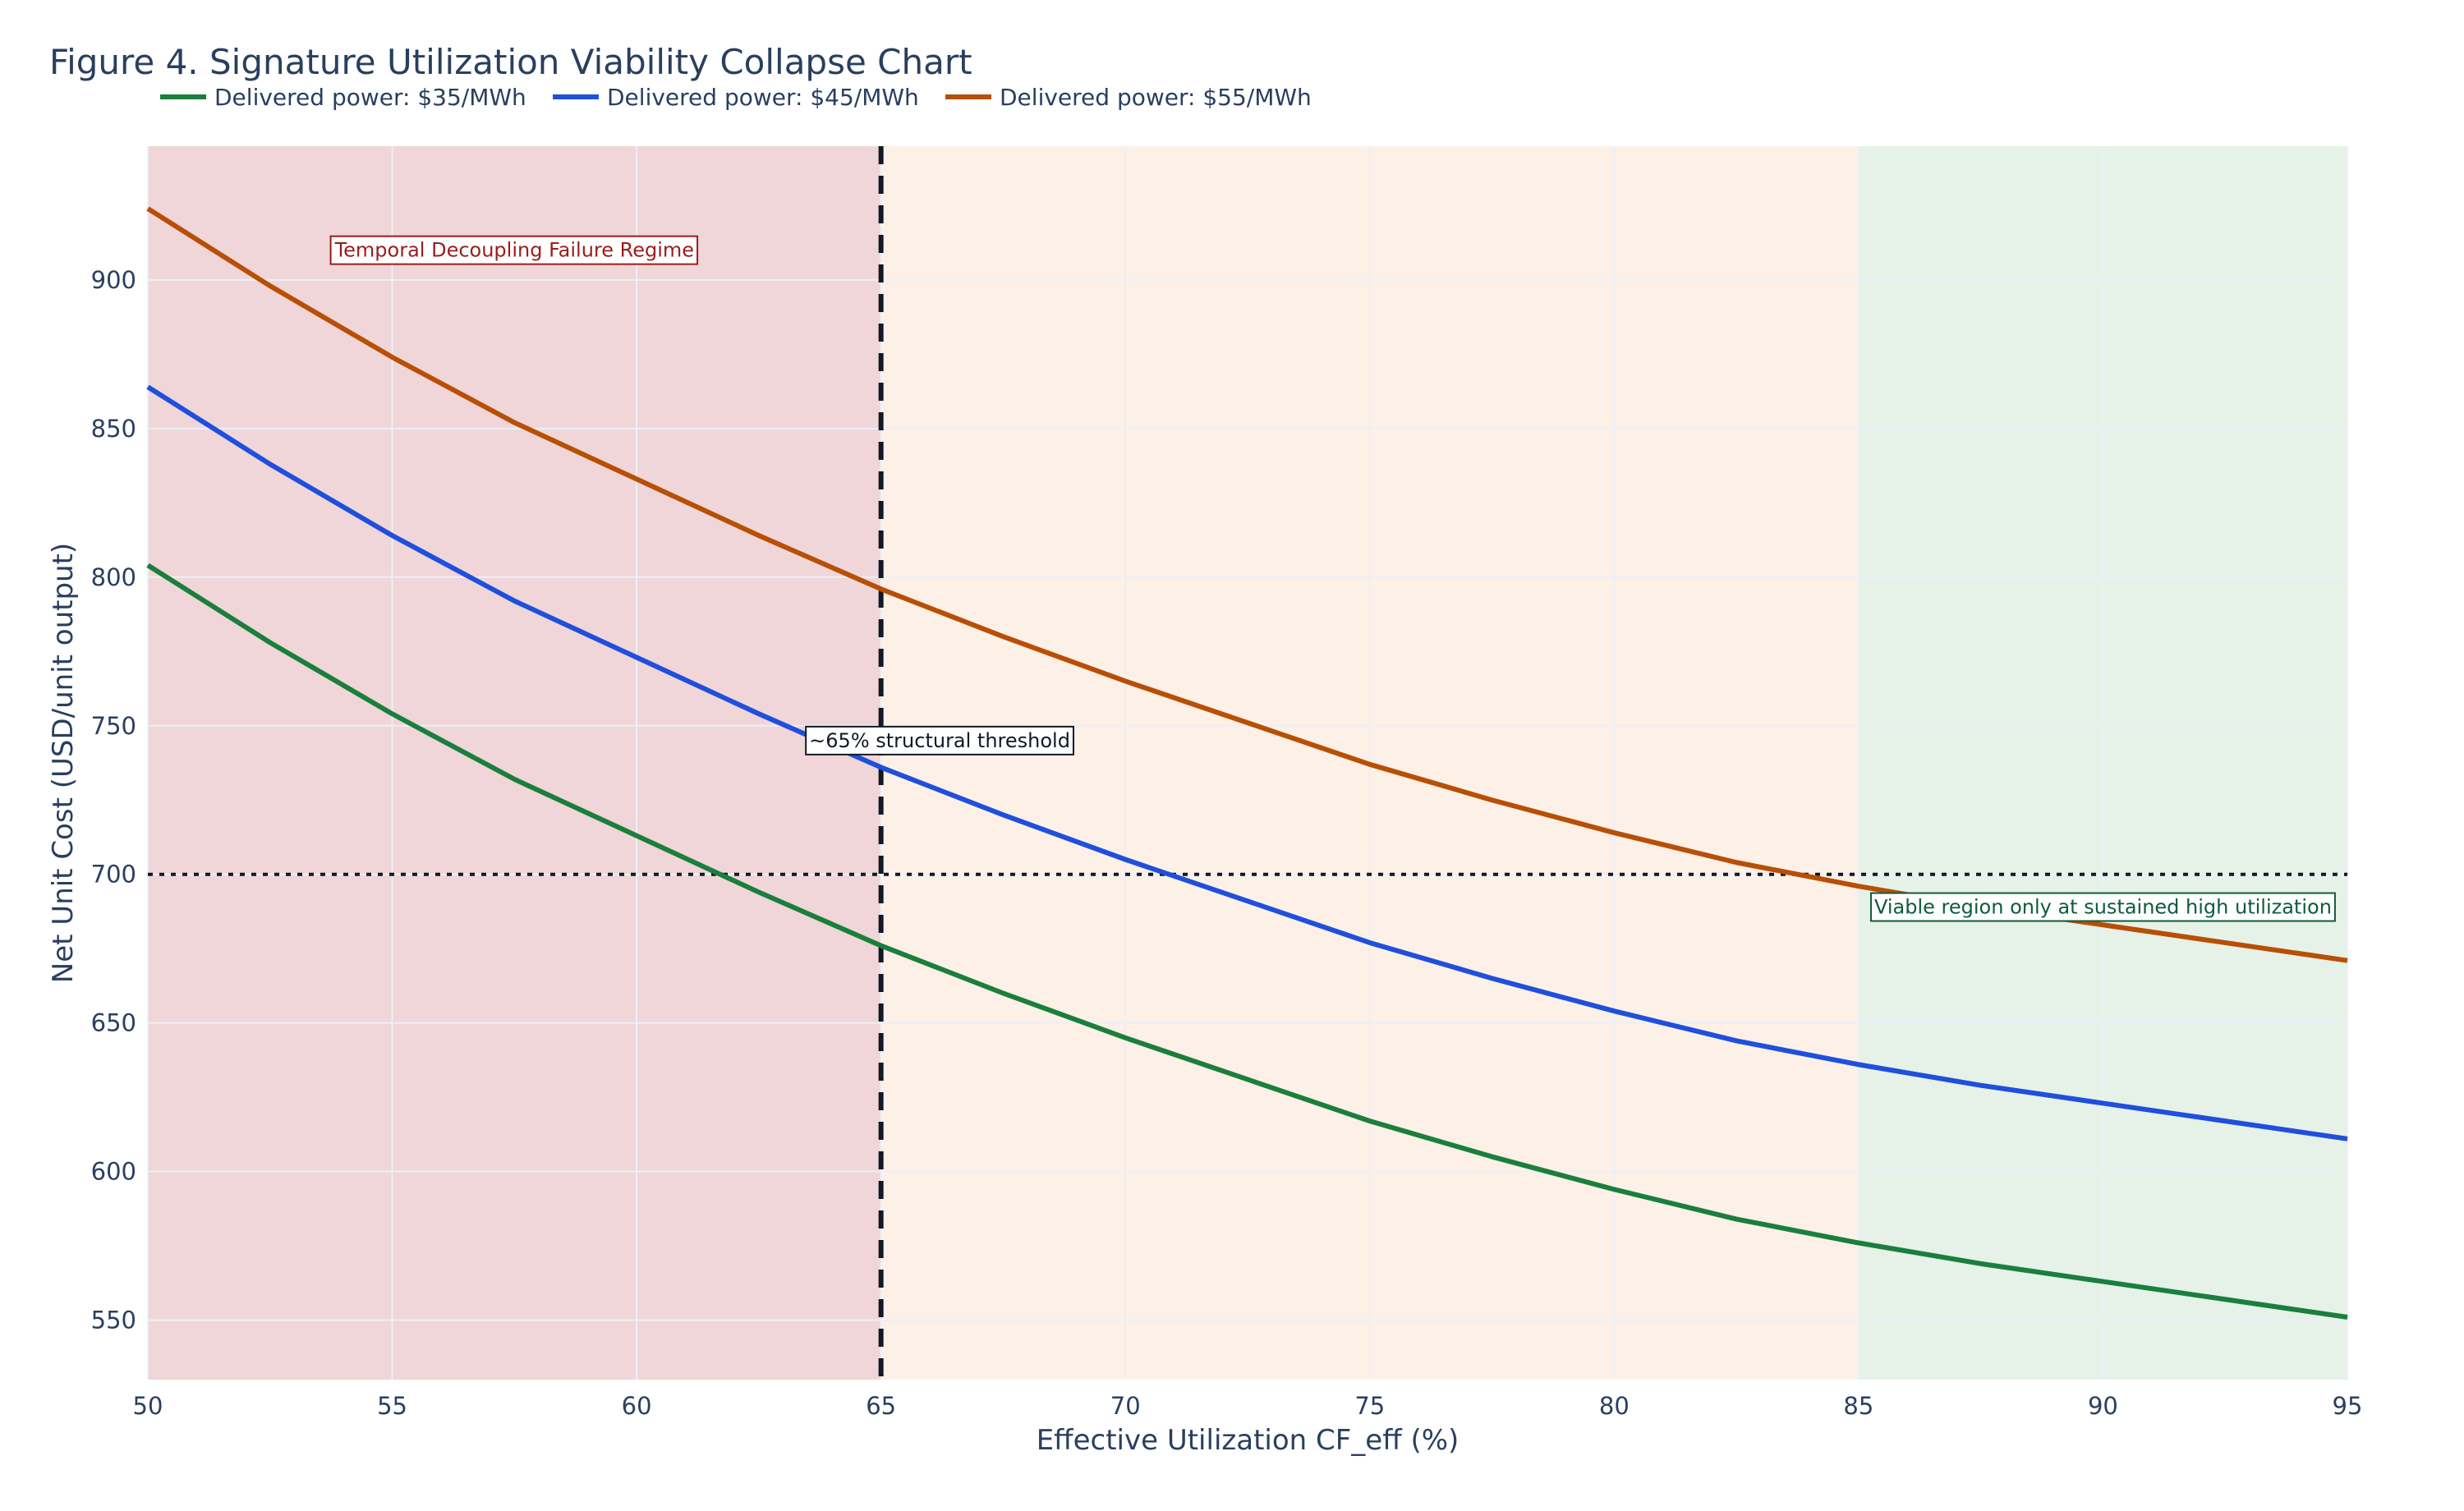 Image resolution: width=2464 pixels, height=1511 pixels. Describe the element at coordinates (114, 429) in the screenshot. I see `y-tick-label: 850` at that location.